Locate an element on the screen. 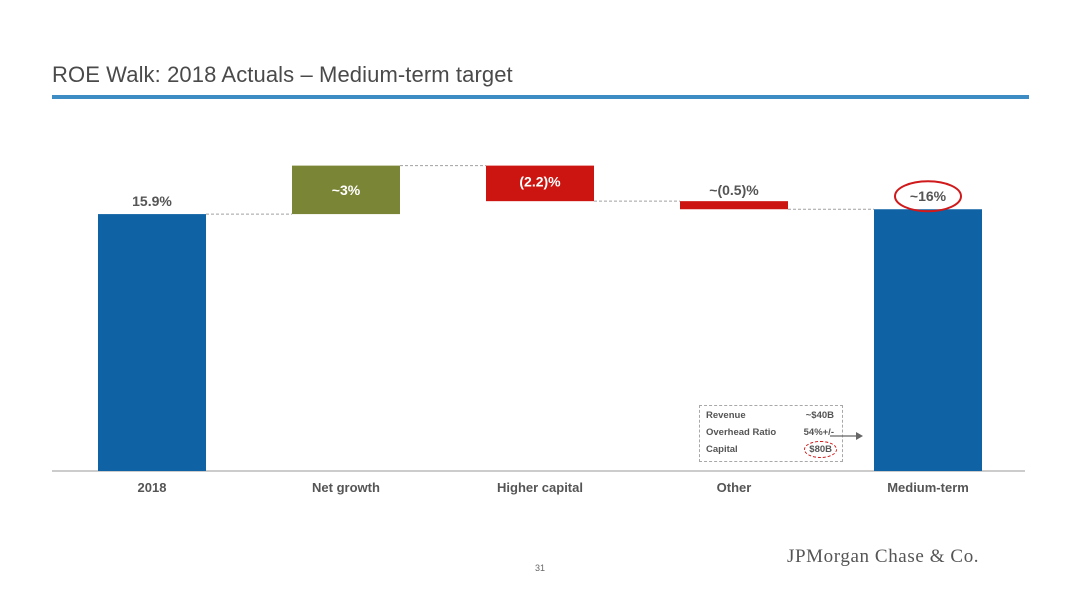 The height and width of the screenshot is (608, 1080). bar-medium-term is located at coordinates (928, 340).